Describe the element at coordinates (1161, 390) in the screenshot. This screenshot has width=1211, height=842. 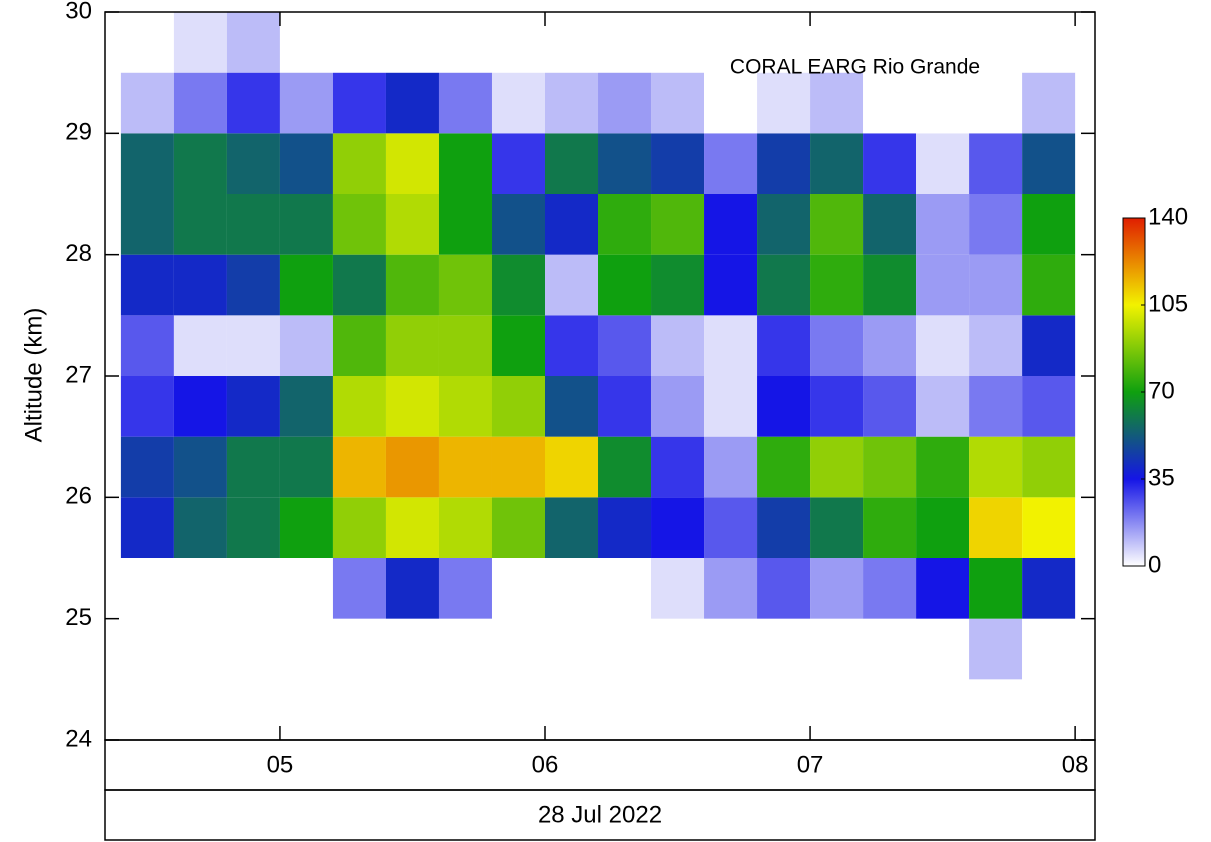
I see `colorbar-label: 70` at that location.